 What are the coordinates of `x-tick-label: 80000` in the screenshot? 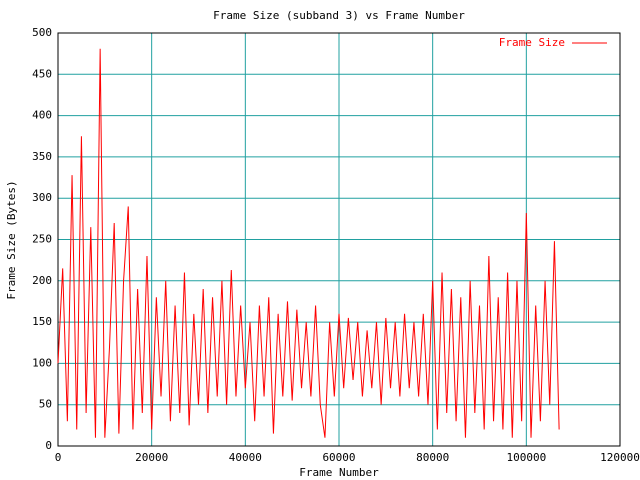 It's located at (432, 457).